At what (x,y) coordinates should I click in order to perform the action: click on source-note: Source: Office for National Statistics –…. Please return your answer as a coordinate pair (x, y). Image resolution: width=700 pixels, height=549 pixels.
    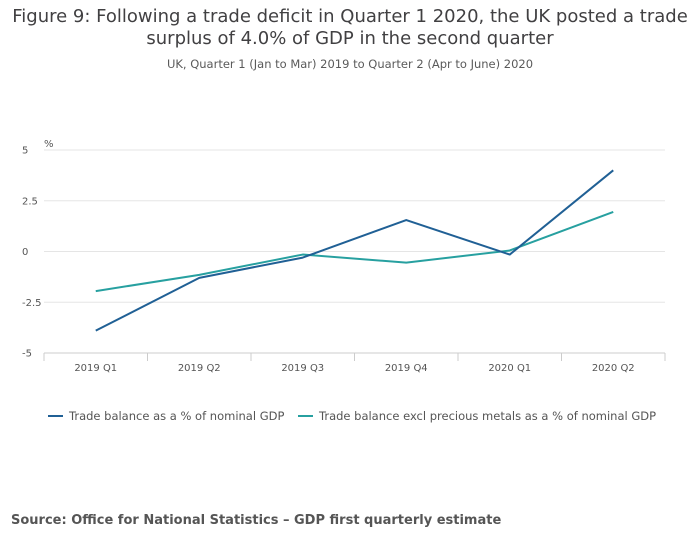
    Looking at the image, I should click on (256, 520).